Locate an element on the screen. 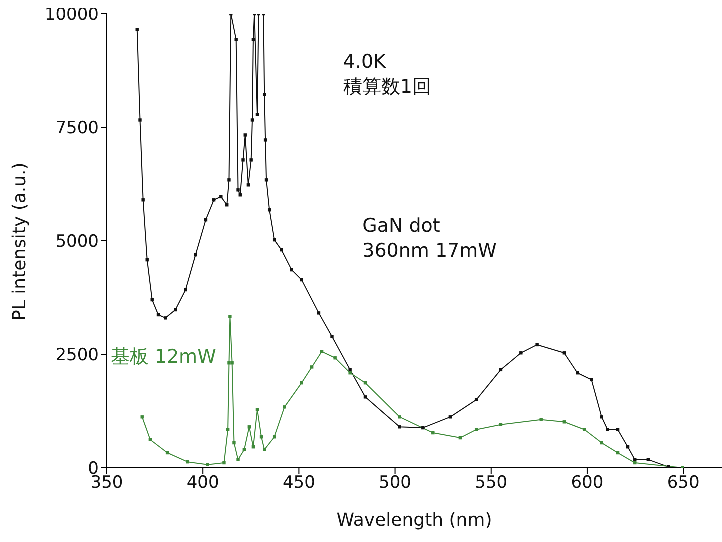 Image resolution: width=722 pixels, height=542 pixels. annotation: 4.0K 積算数1回 is located at coordinates (387, 75).